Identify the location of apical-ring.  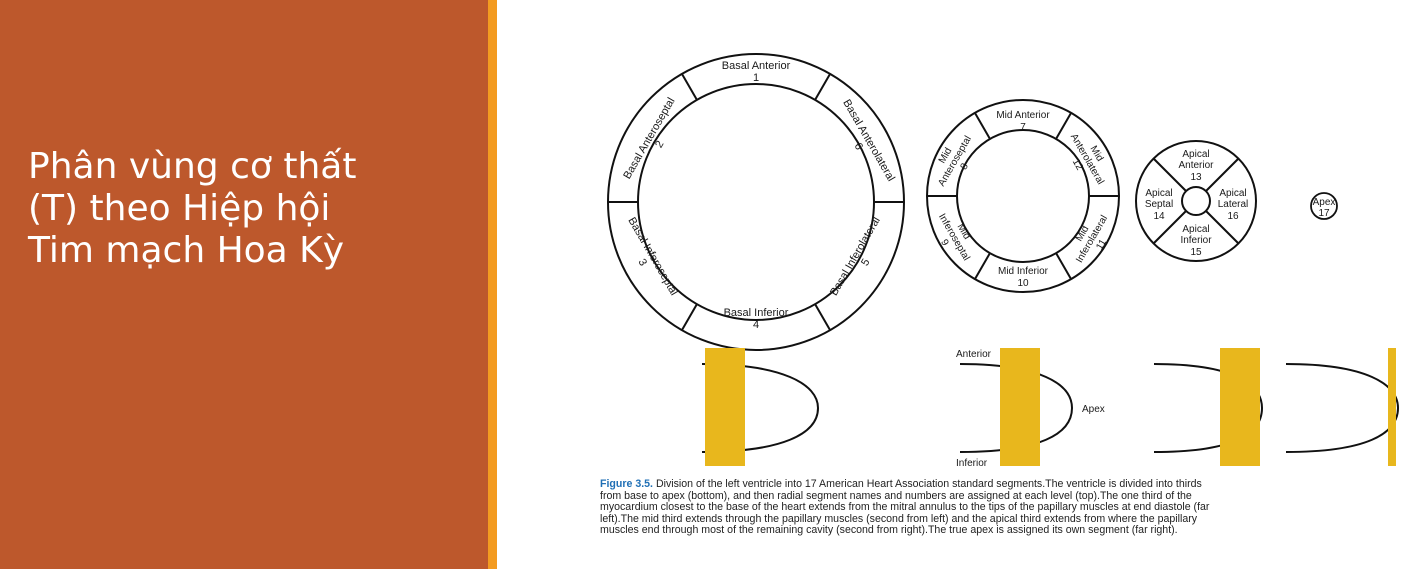
(1196, 201).